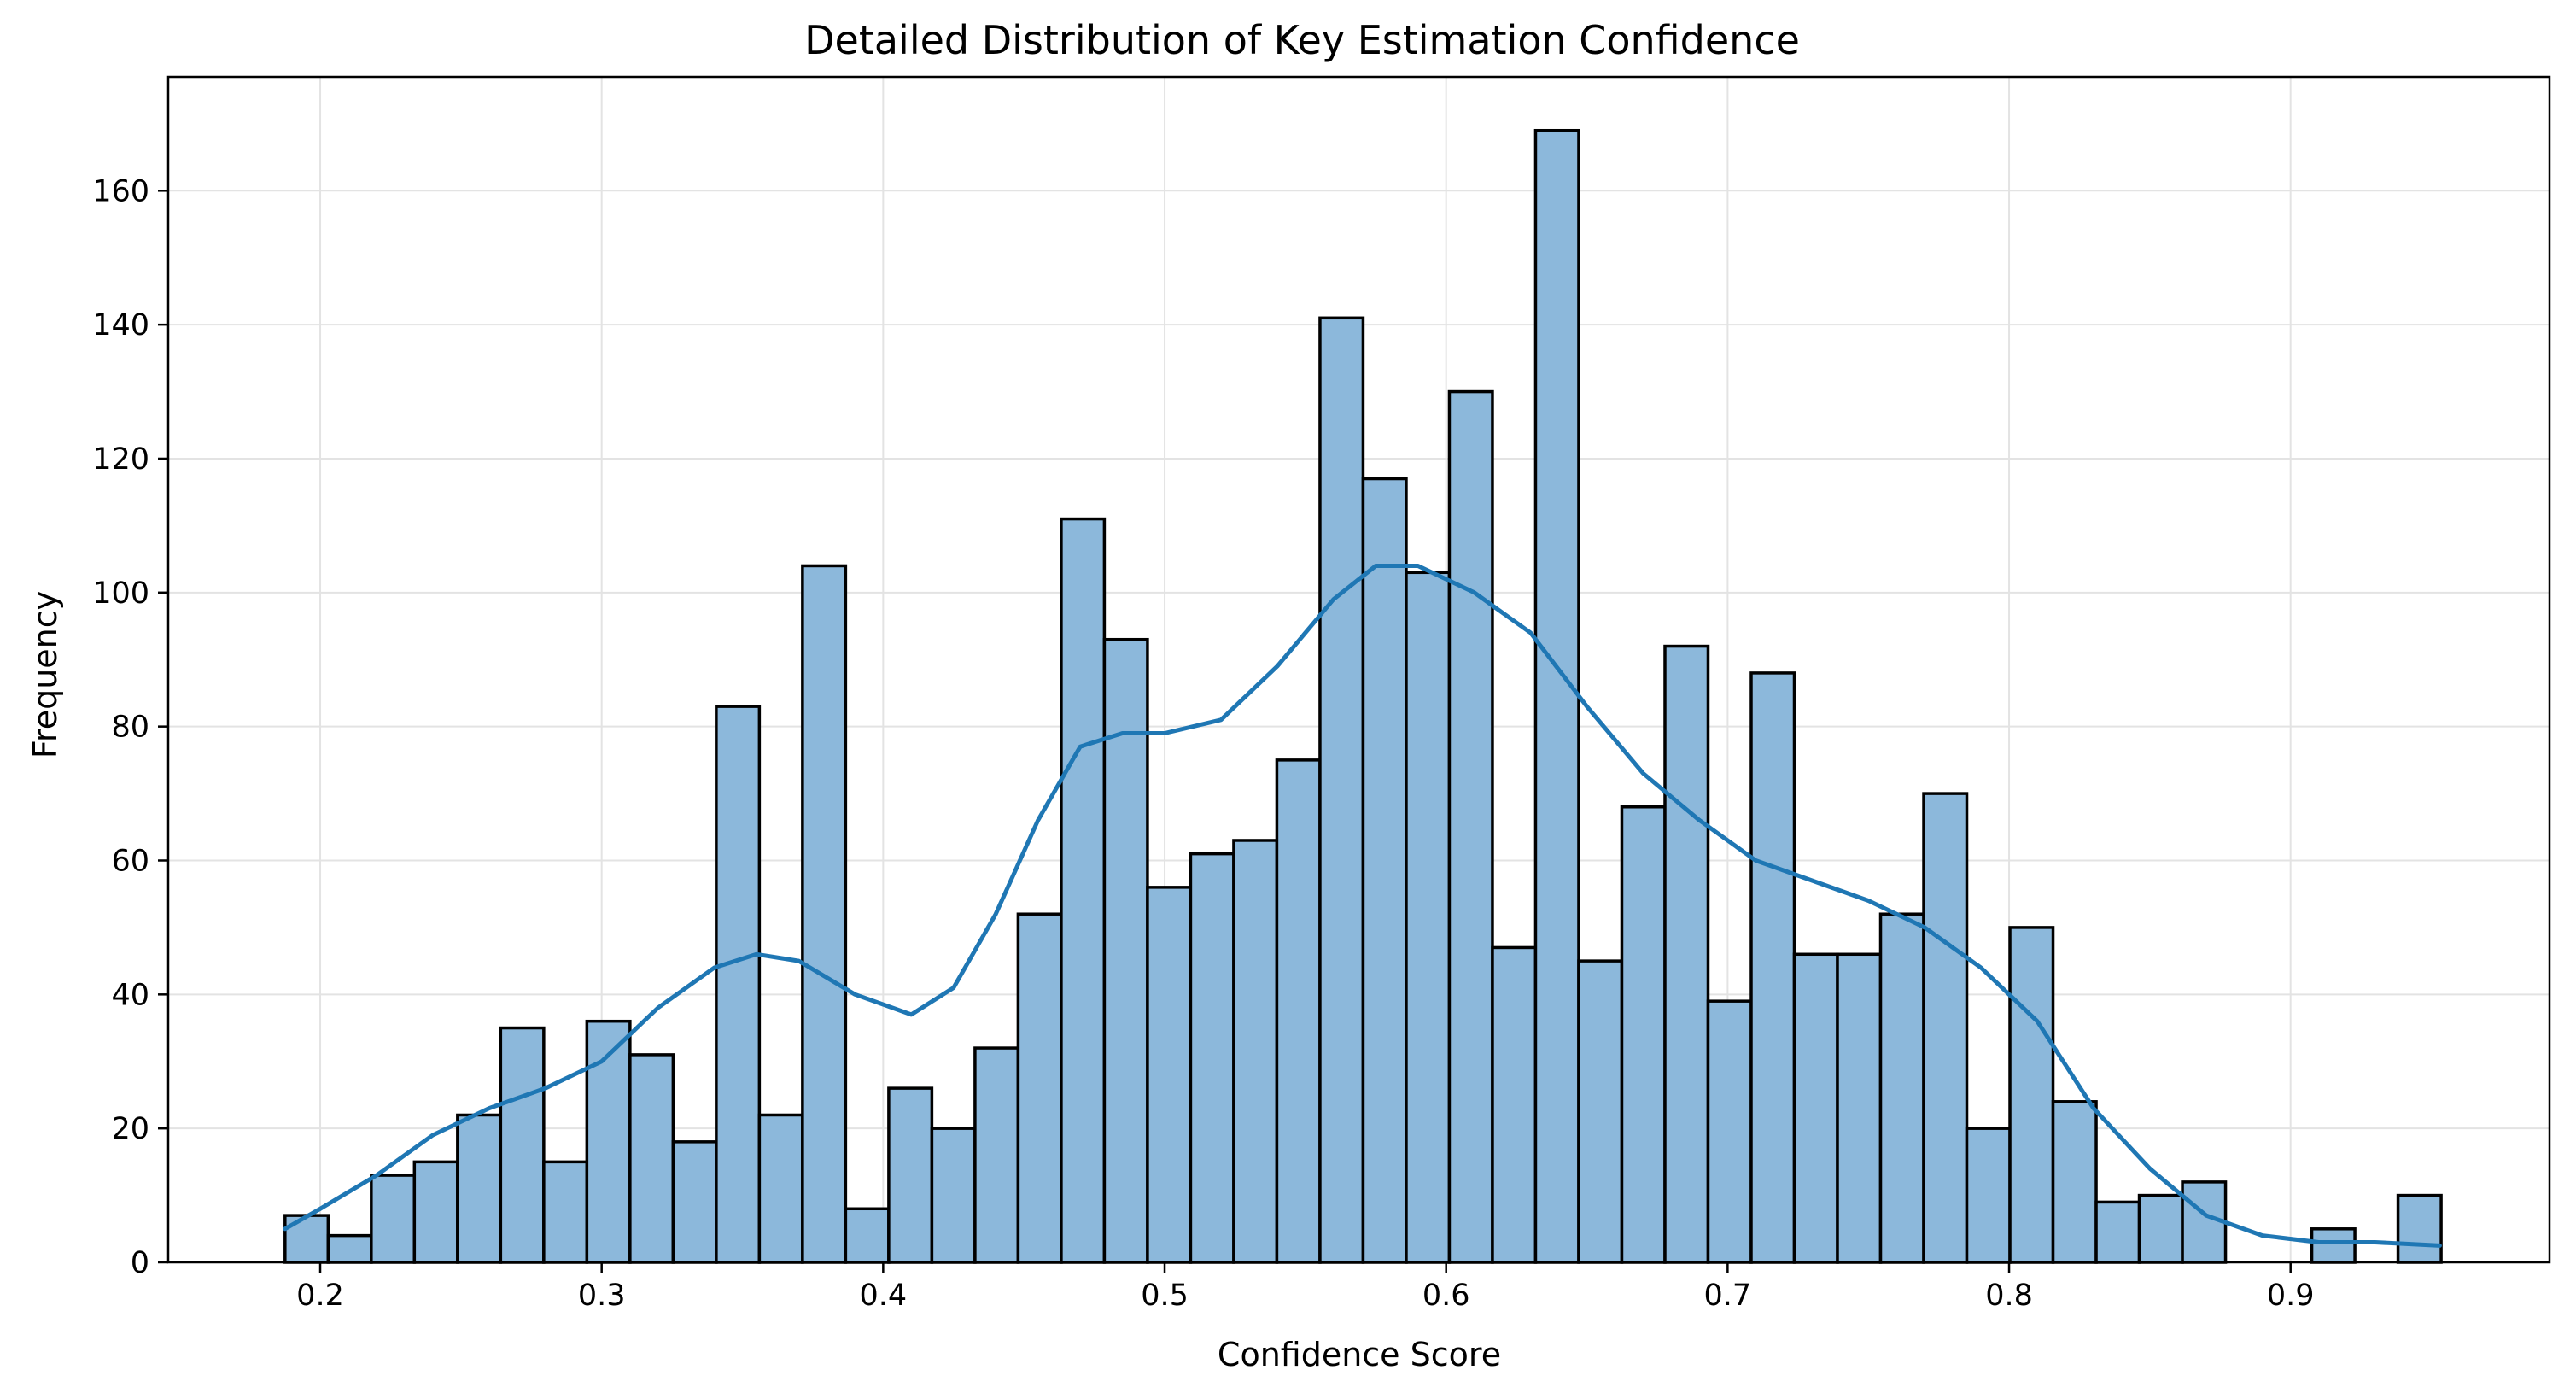 This screenshot has width=2576, height=1399. I want to click on y-tick-label: 20, so click(130, 1129).